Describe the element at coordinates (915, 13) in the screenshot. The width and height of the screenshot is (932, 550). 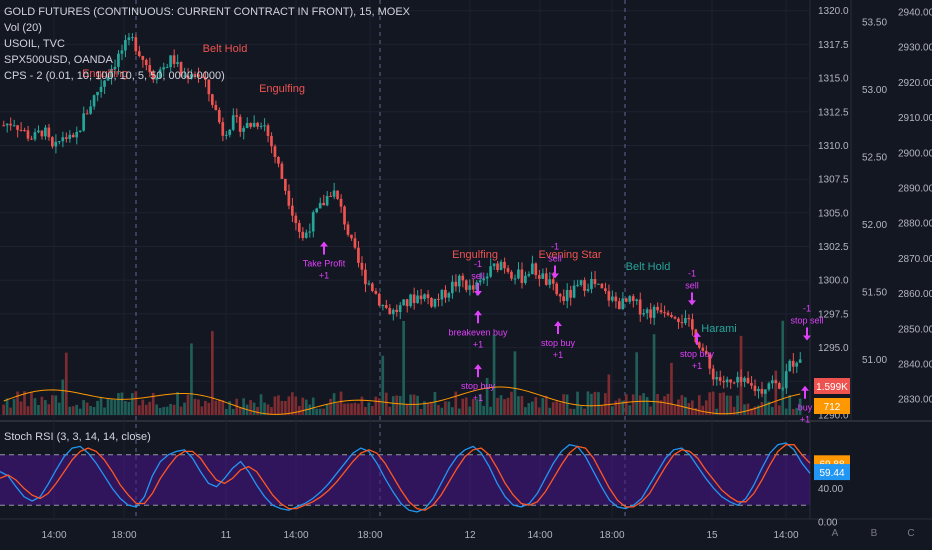
I see `spx-tick-label: 2940.00` at that location.